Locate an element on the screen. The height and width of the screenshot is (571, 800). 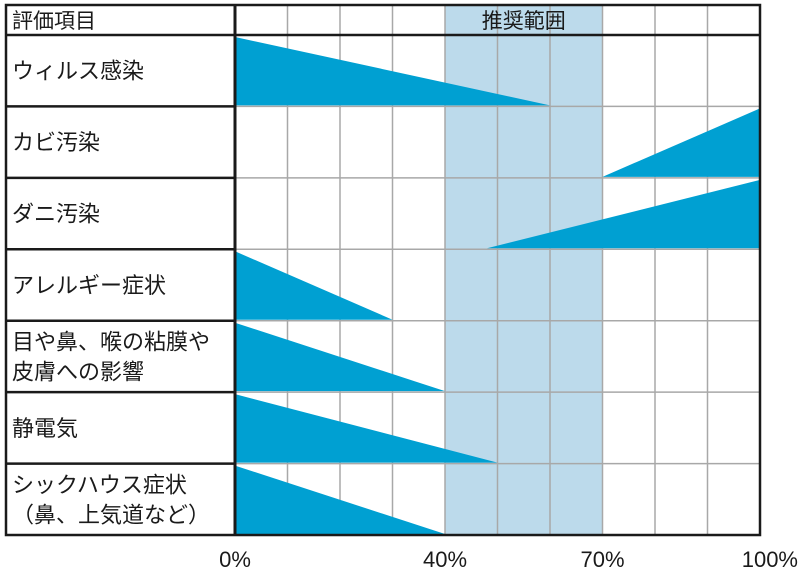
header-label: 評価項目 is located at coordinates (54, 21).